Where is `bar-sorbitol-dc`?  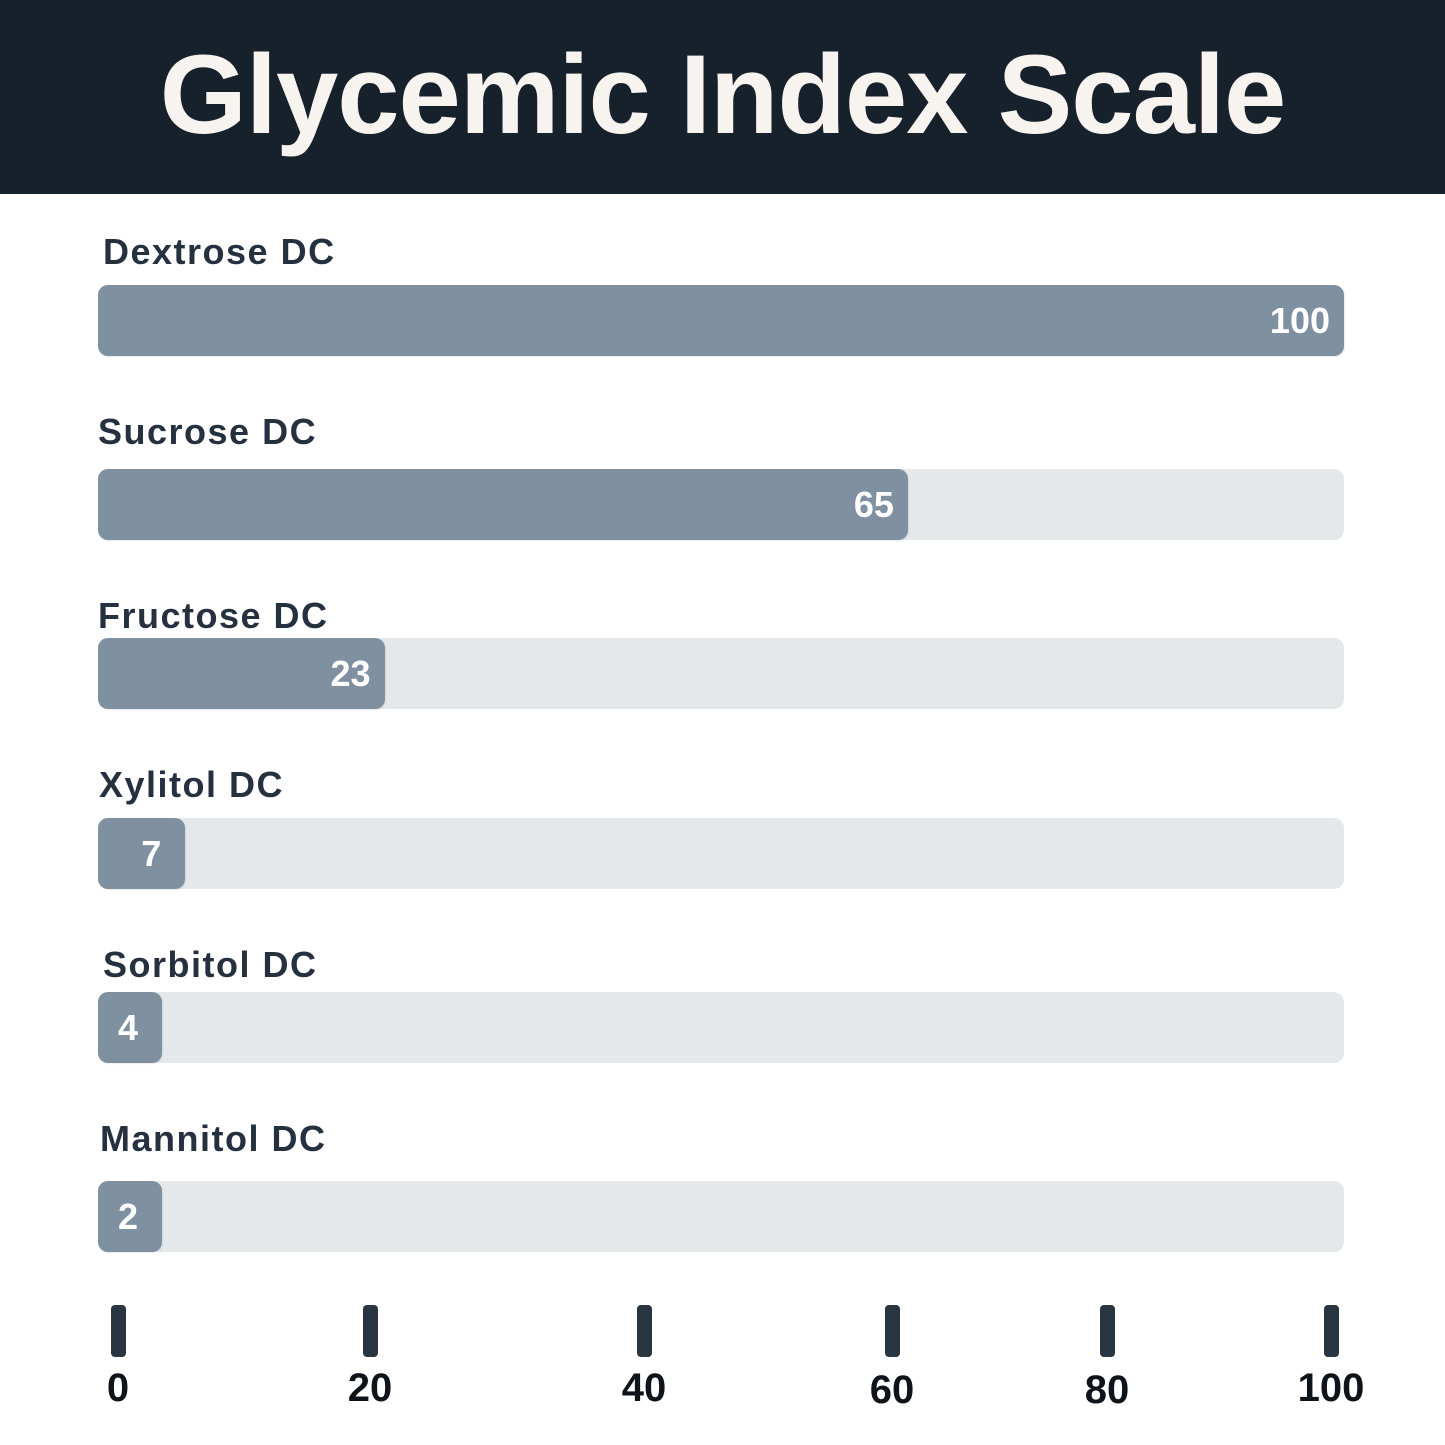
bar-sorbitol-dc is located at coordinates (130, 1027).